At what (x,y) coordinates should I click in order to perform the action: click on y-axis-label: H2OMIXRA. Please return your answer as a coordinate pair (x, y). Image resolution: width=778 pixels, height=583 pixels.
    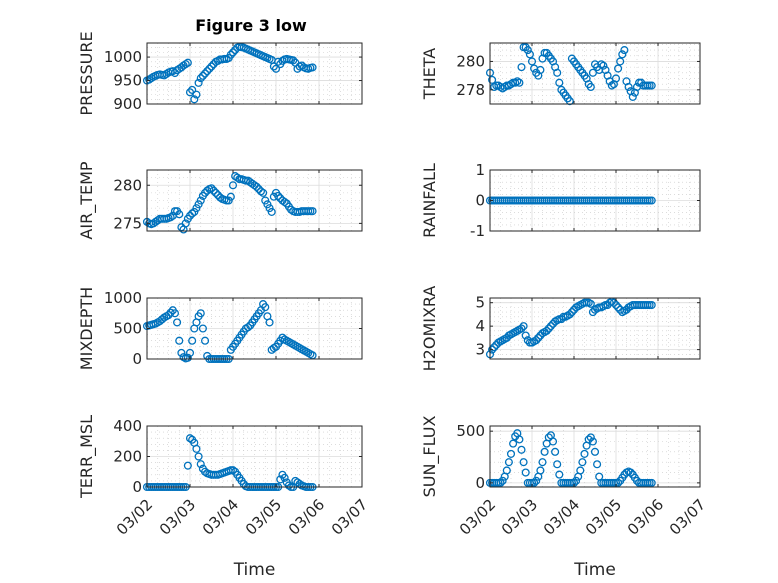
    Looking at the image, I should click on (429, 329).